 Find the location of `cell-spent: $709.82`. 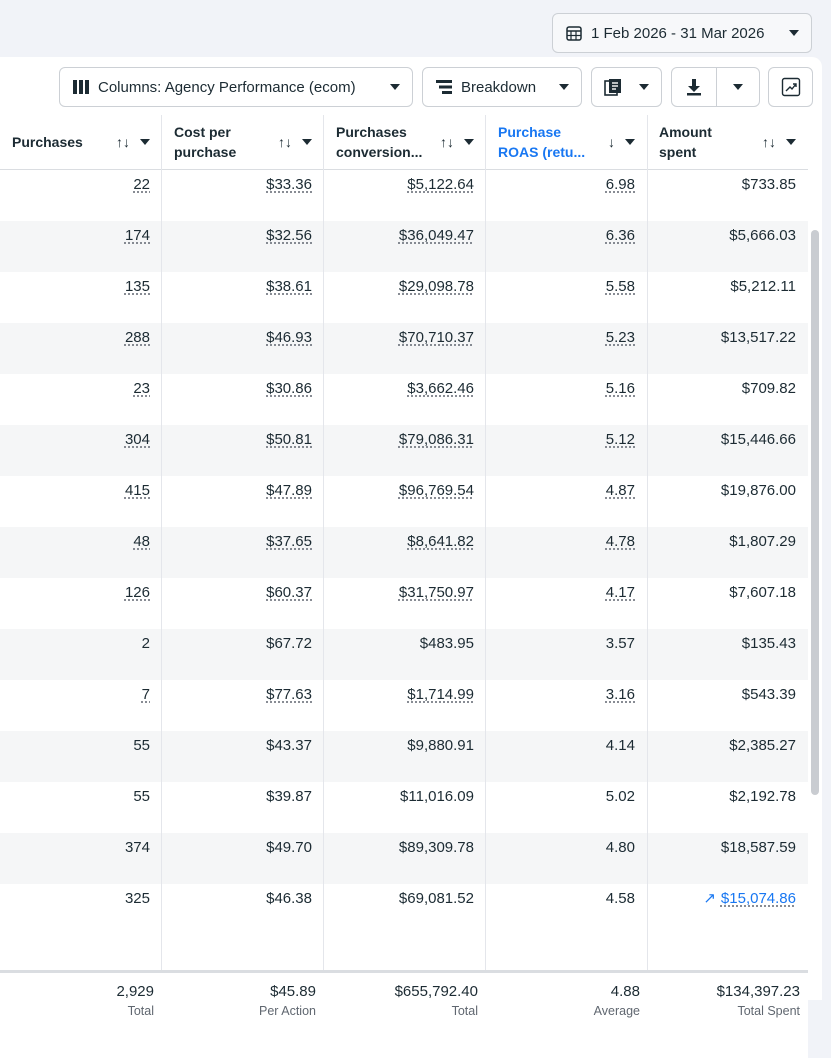

cell-spent: $709.82 is located at coordinates (727, 389).